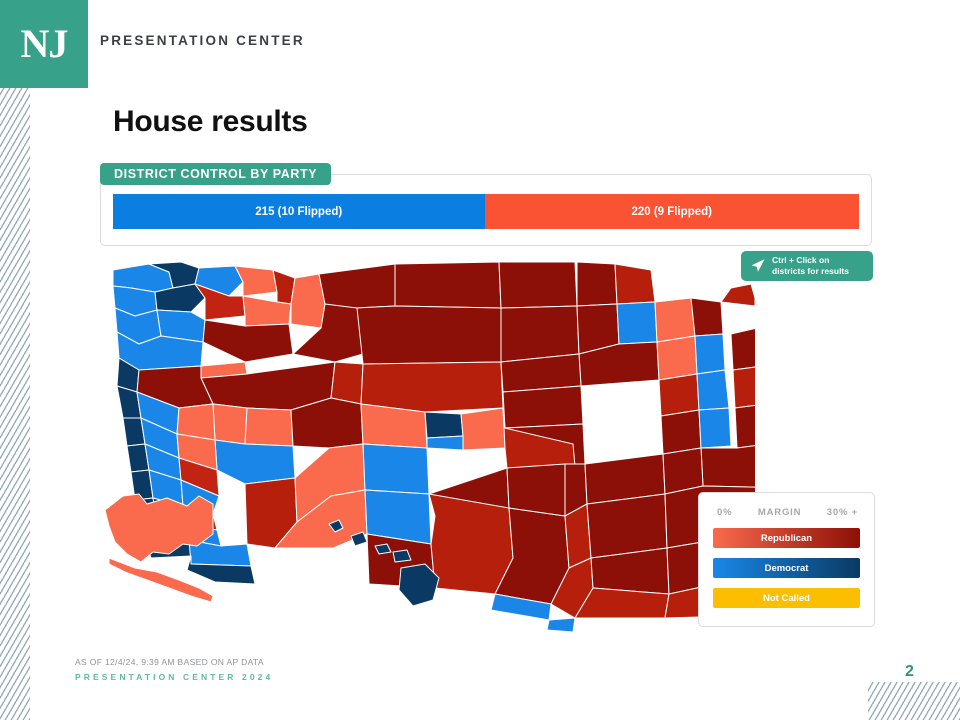 Image resolution: width=960 pixels, height=720 pixels. I want to click on as-of-timestamp: AS OF 12/4/24, 9:39 AM BASED ON AP DATA, so click(169, 662).